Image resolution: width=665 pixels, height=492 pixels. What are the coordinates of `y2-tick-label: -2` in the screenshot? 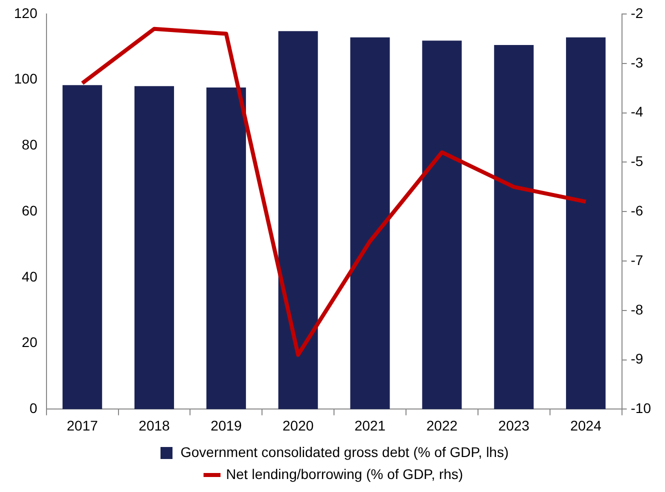 It's located at (637, 12).